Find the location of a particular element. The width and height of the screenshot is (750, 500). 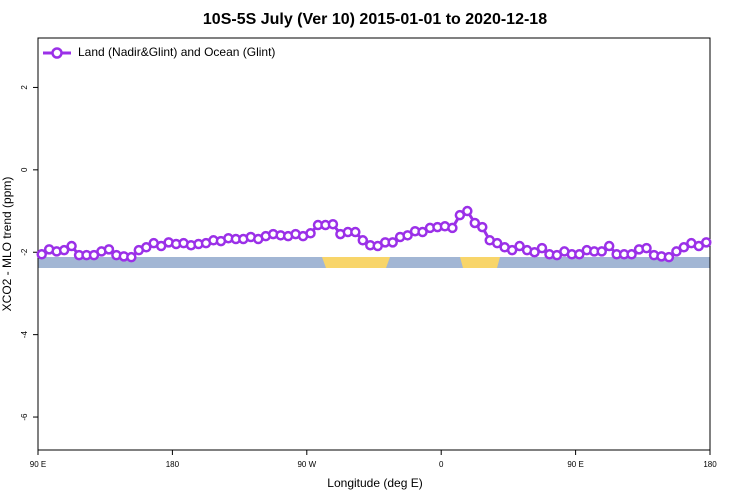

y-tick-label: -6 is located at coordinates (24, 417).